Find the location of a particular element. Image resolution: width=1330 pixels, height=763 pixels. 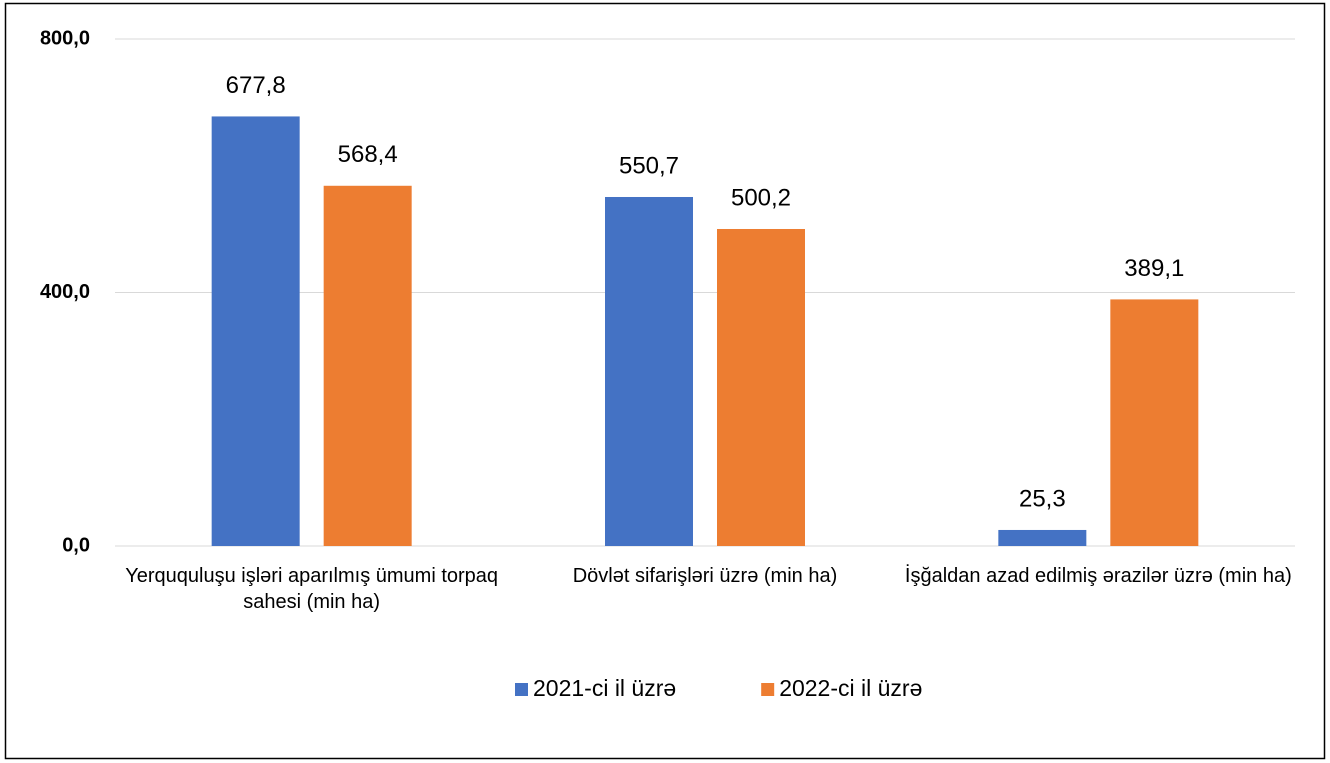

y-tick-label: 800,0 is located at coordinates (65, 38).